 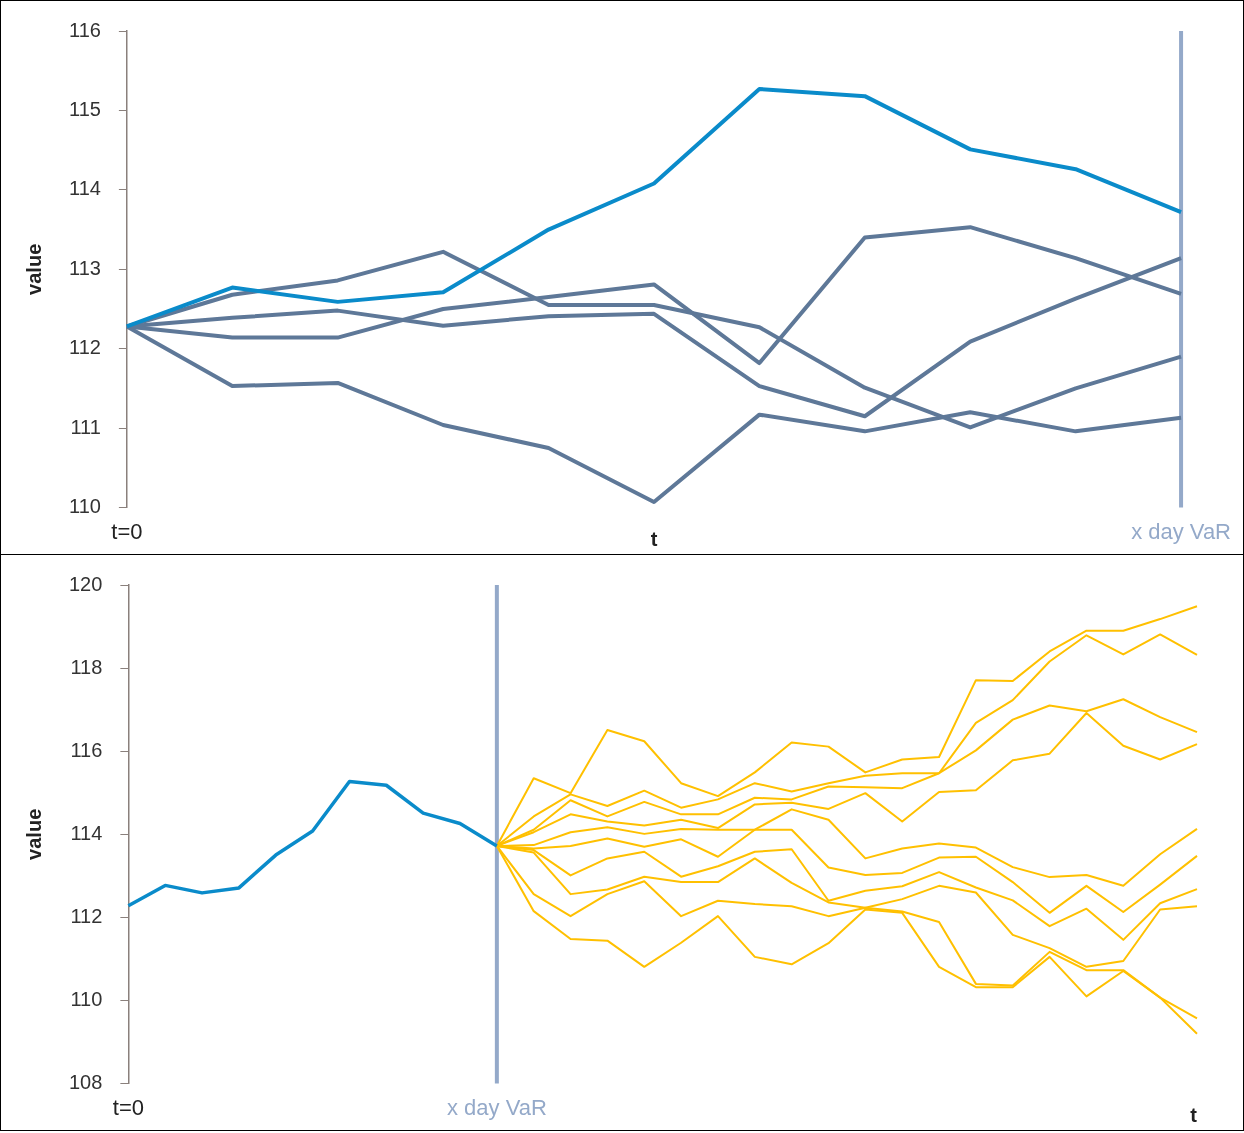 What do you see at coordinates (84, 108) in the screenshot?
I see `y-tick-label: 115` at bounding box center [84, 108].